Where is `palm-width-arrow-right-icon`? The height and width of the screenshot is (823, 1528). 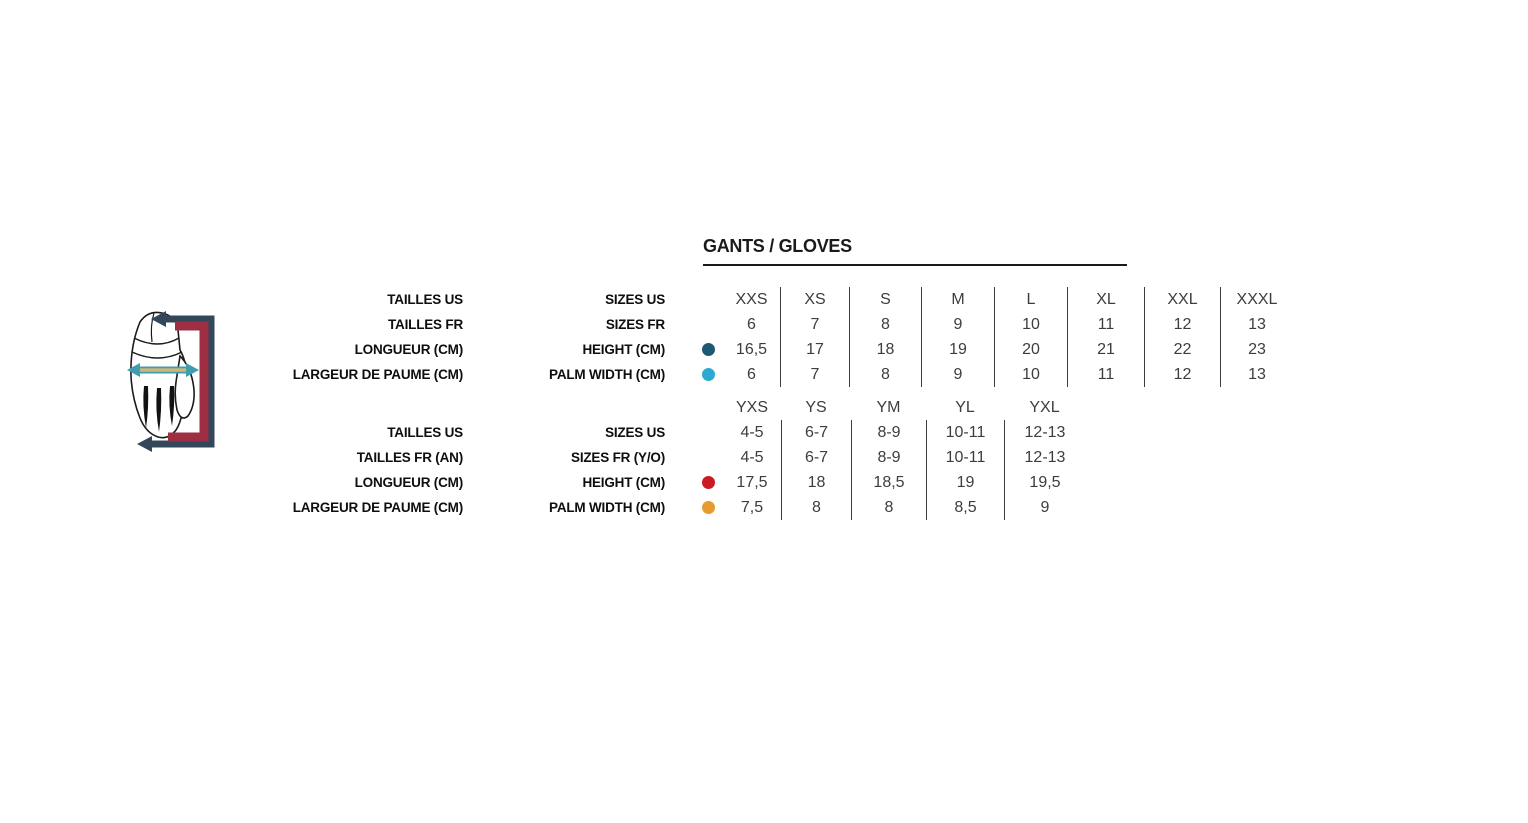
palm-width-arrow-right-icon is located at coordinates (192, 370).